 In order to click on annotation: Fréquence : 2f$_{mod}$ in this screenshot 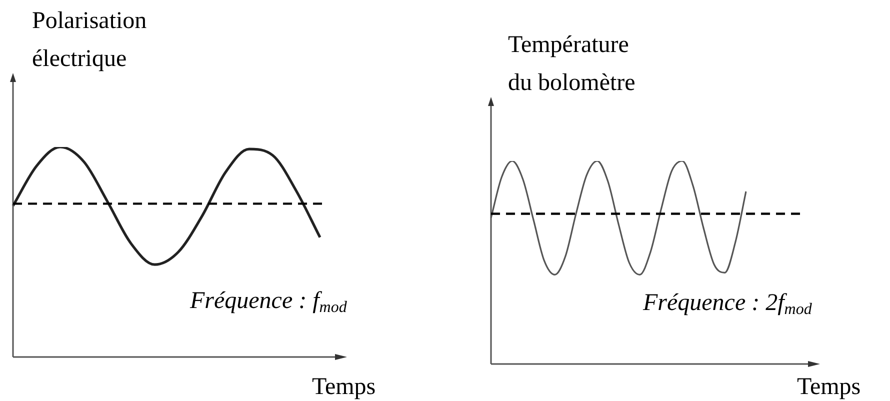, I will do `click(727, 304)`.